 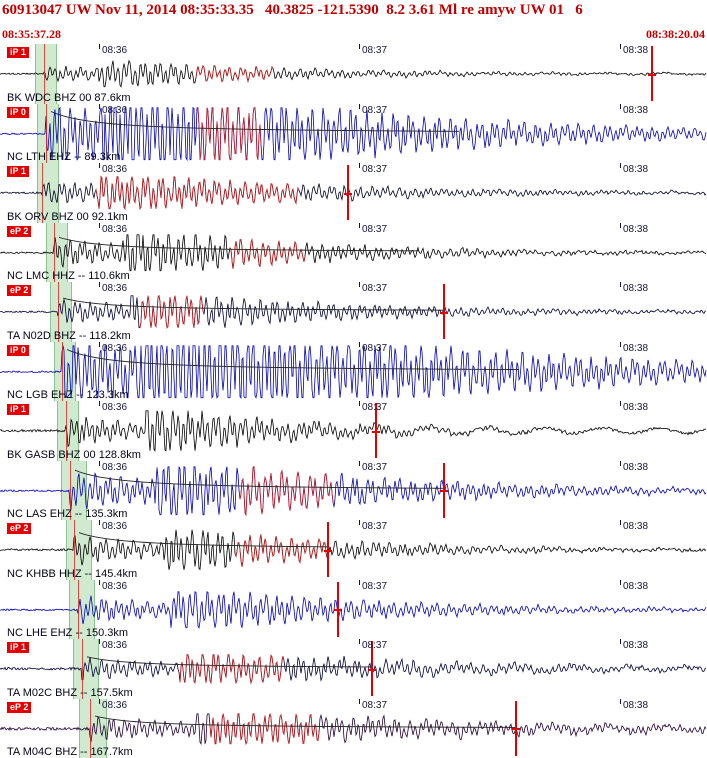 What do you see at coordinates (68, 395) in the screenshot?
I see `station-label: NC LGB EHZ -- 123.3km` at bounding box center [68, 395].